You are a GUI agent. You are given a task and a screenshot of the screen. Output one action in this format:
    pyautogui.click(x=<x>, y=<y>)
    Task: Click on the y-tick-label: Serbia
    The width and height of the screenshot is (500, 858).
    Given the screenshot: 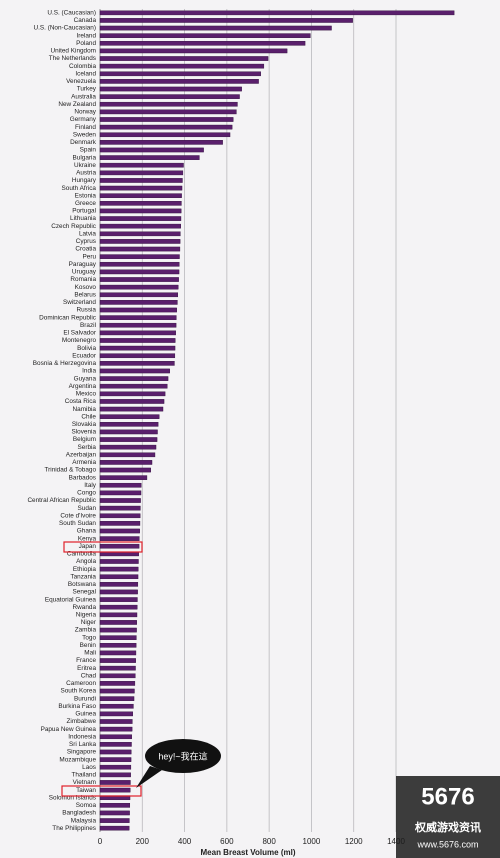 What is the action you would take?
    pyautogui.click(x=87, y=447)
    